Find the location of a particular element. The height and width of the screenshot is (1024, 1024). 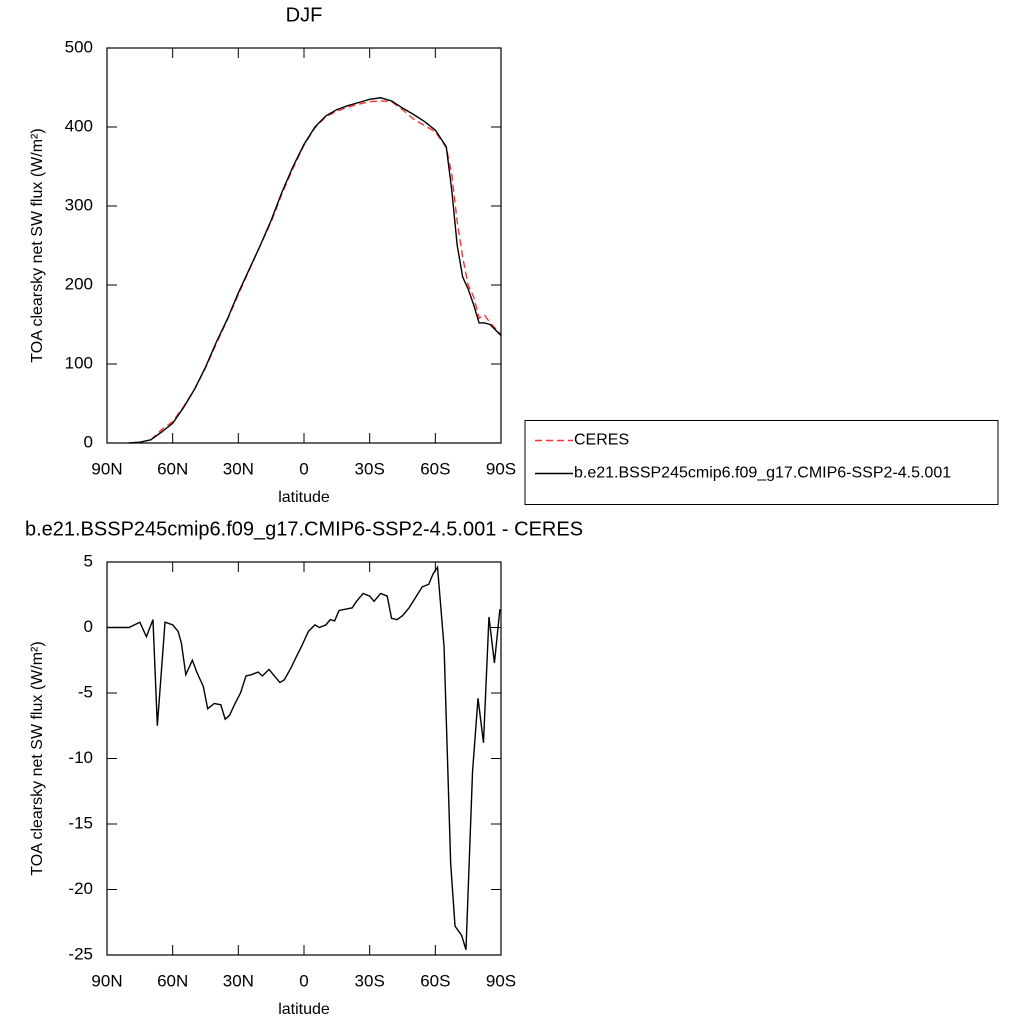

y-tick-label: 5 is located at coordinates (88, 560).